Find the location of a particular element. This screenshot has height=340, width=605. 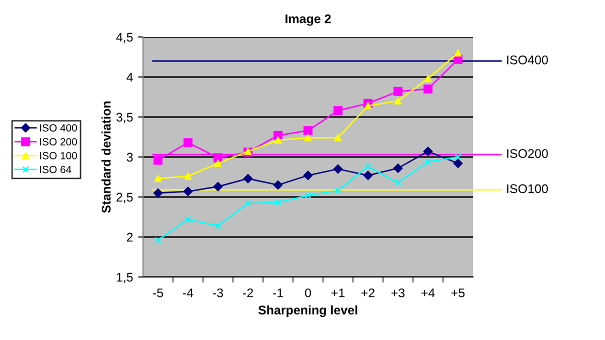

y-axis-title: Standard deviation is located at coordinates (106, 157).